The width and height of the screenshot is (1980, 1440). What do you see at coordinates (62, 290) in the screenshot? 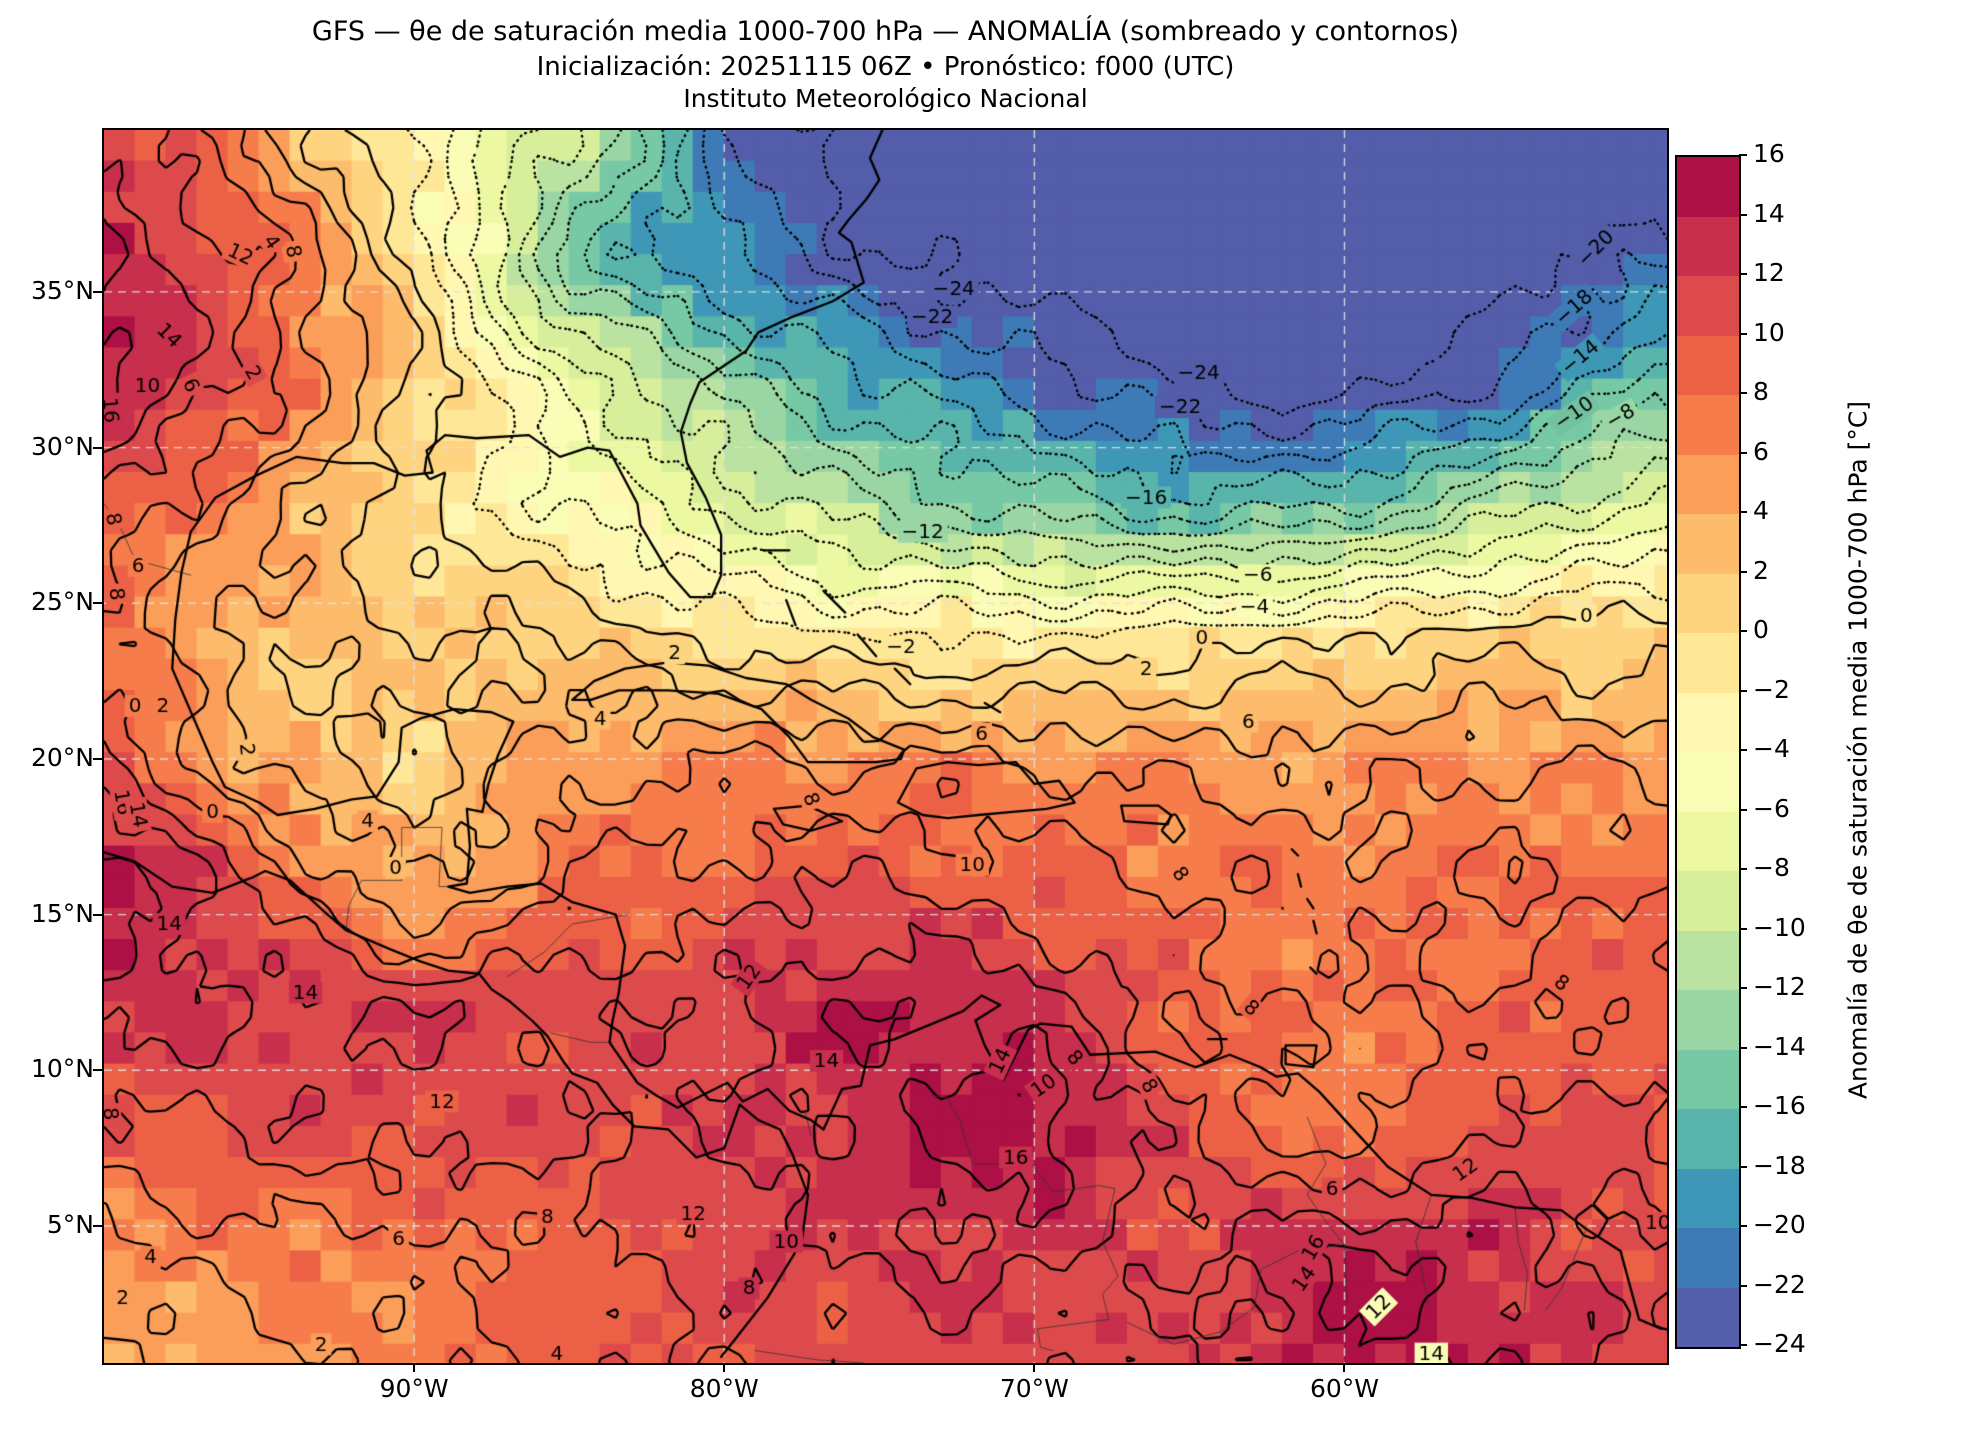
I see `y-tick-label: 35°N` at bounding box center [62, 290].